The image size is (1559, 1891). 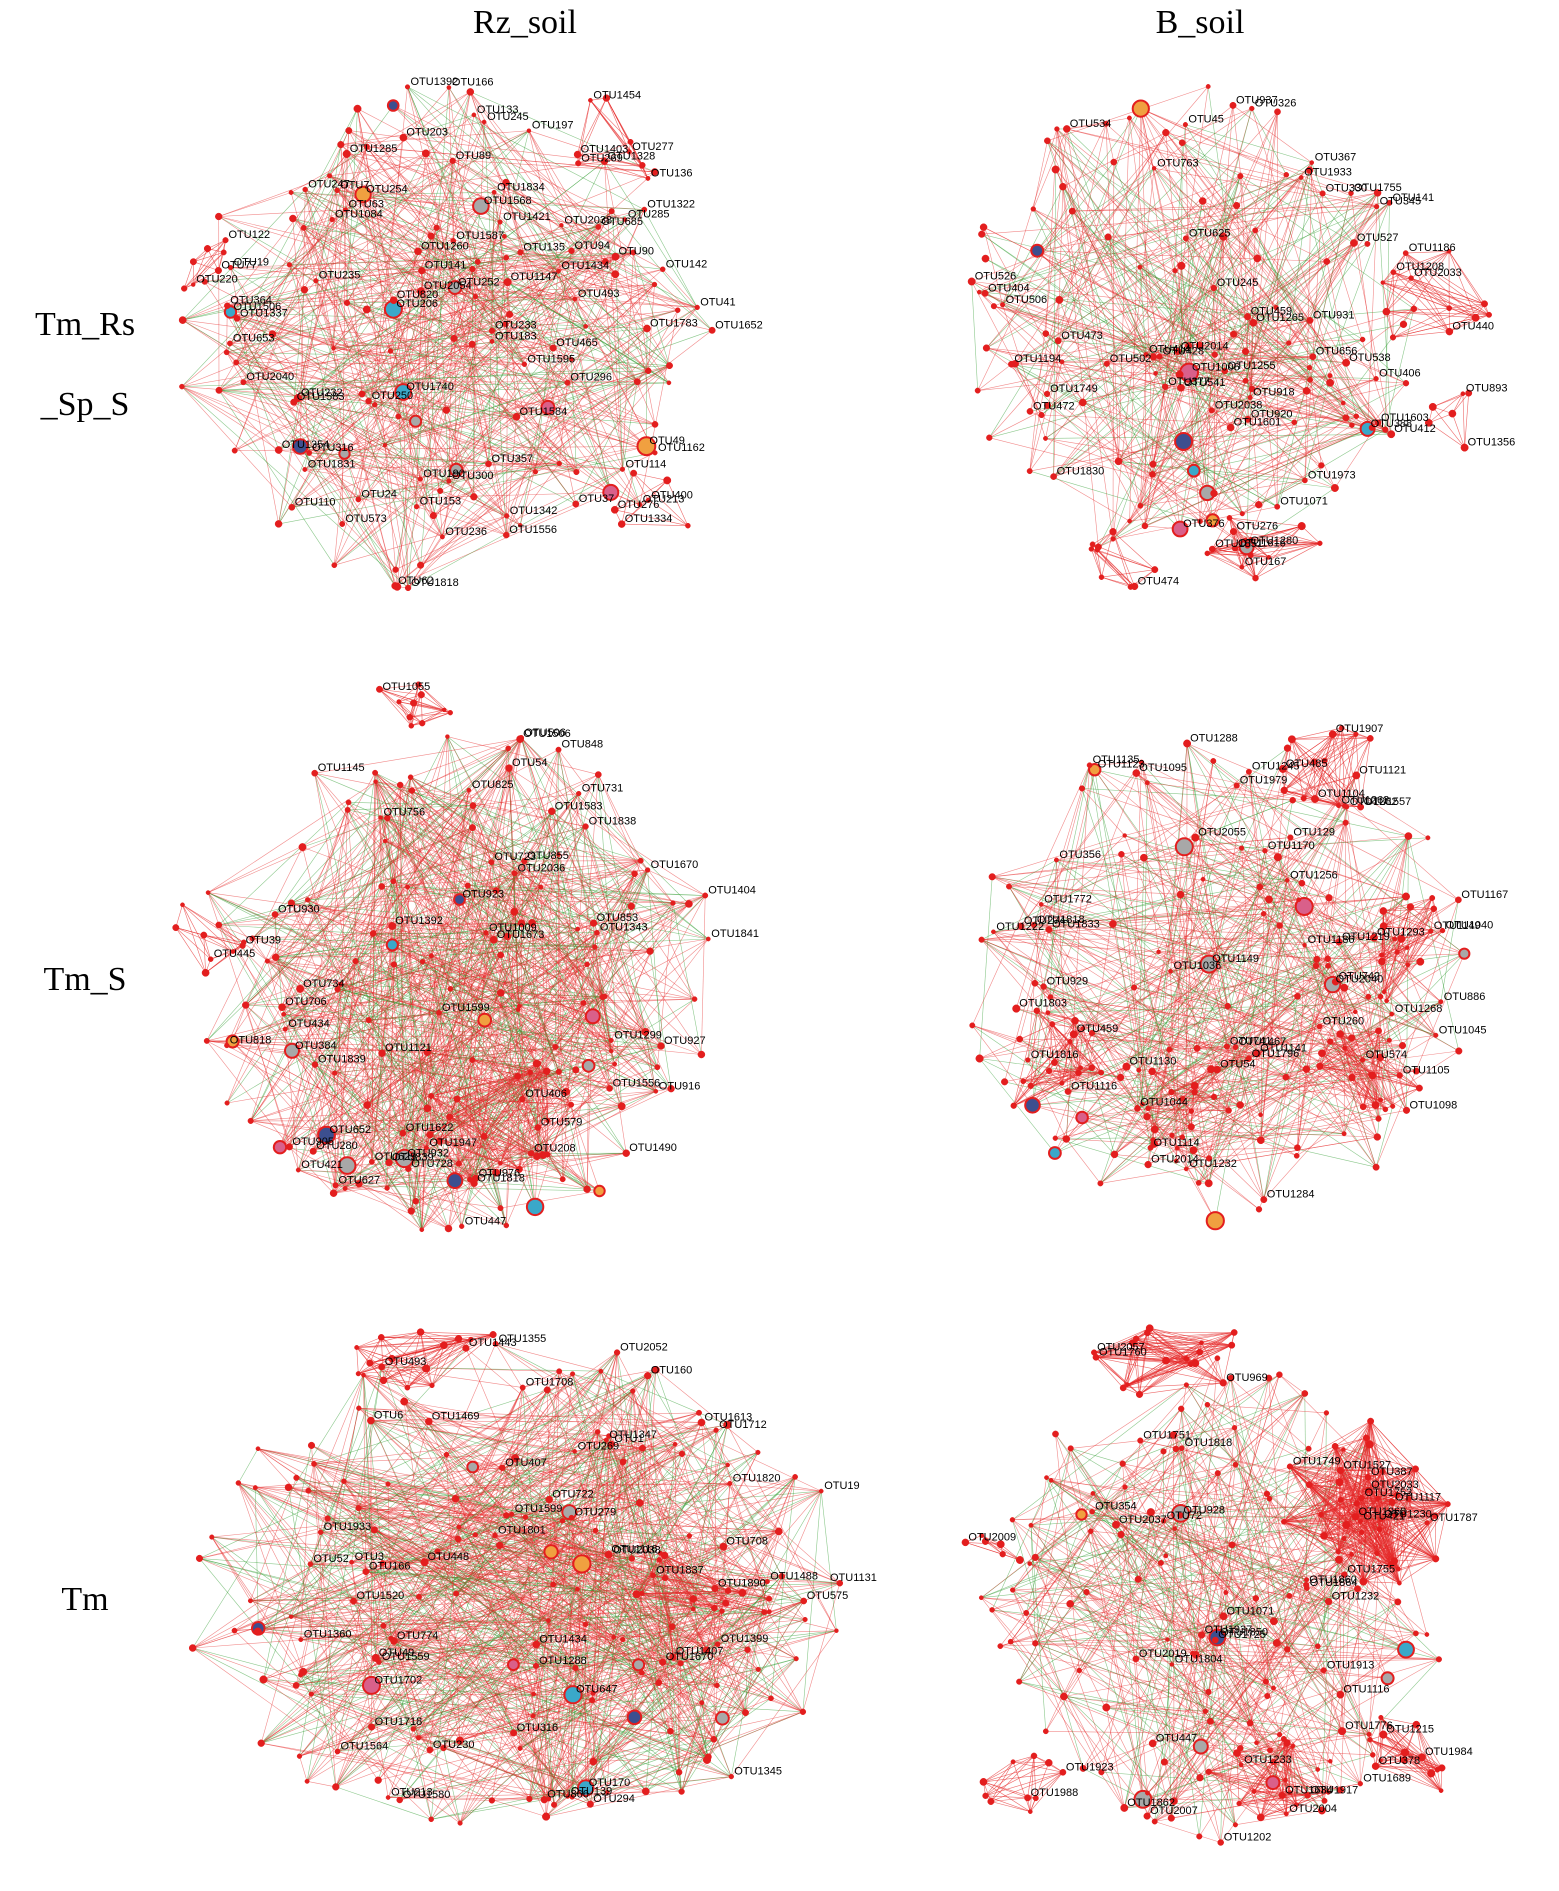 What do you see at coordinates (529, 763) in the screenshot?
I see `otu-label: OTU54` at bounding box center [529, 763].